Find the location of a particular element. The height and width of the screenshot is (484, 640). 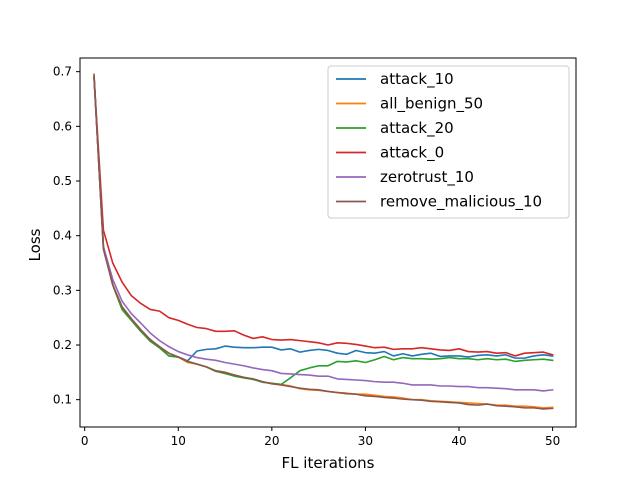

legend-label-attack-10: attack_10 is located at coordinates (417, 79).